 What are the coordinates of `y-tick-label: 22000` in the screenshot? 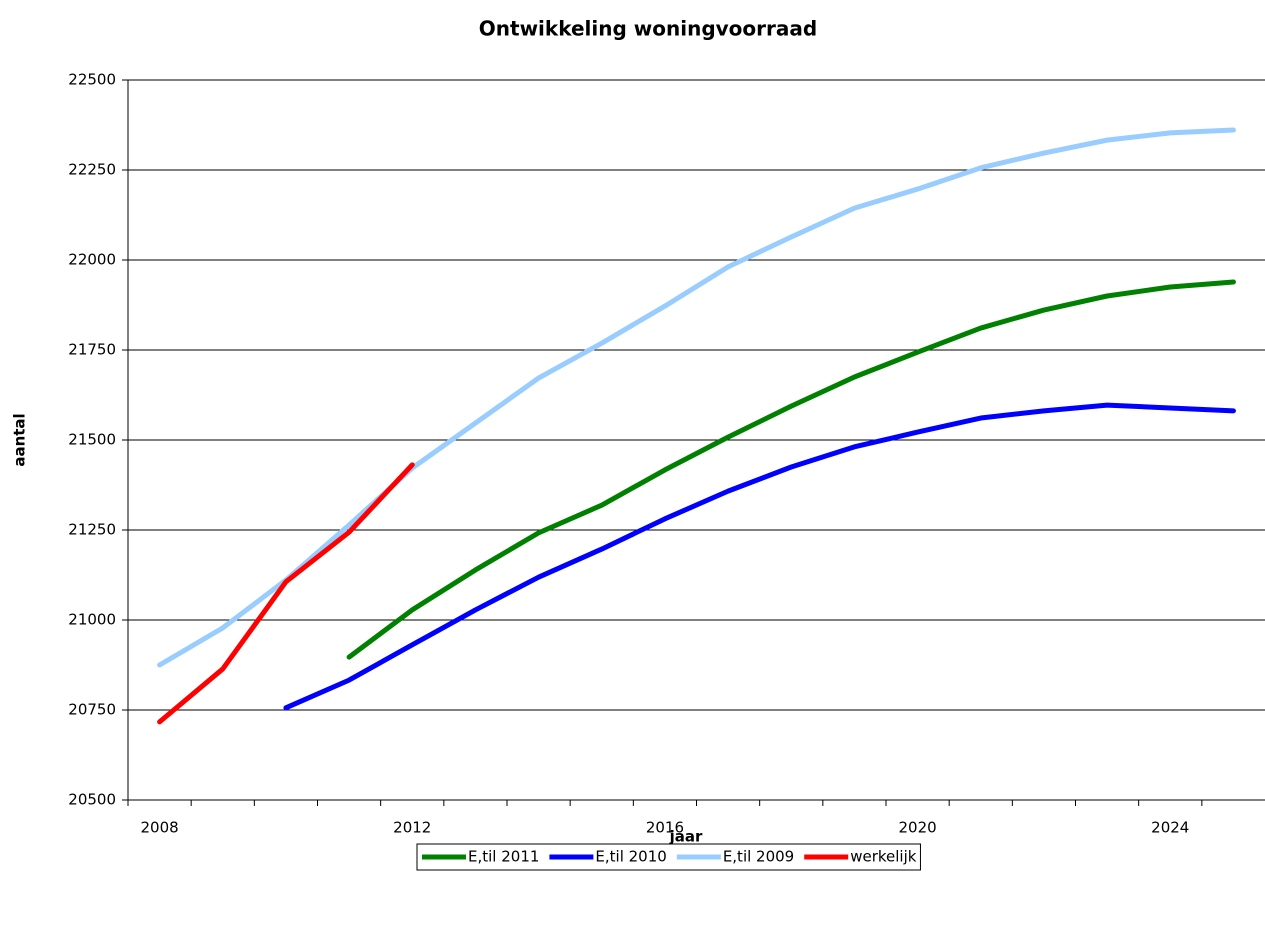 It's located at (92, 260).